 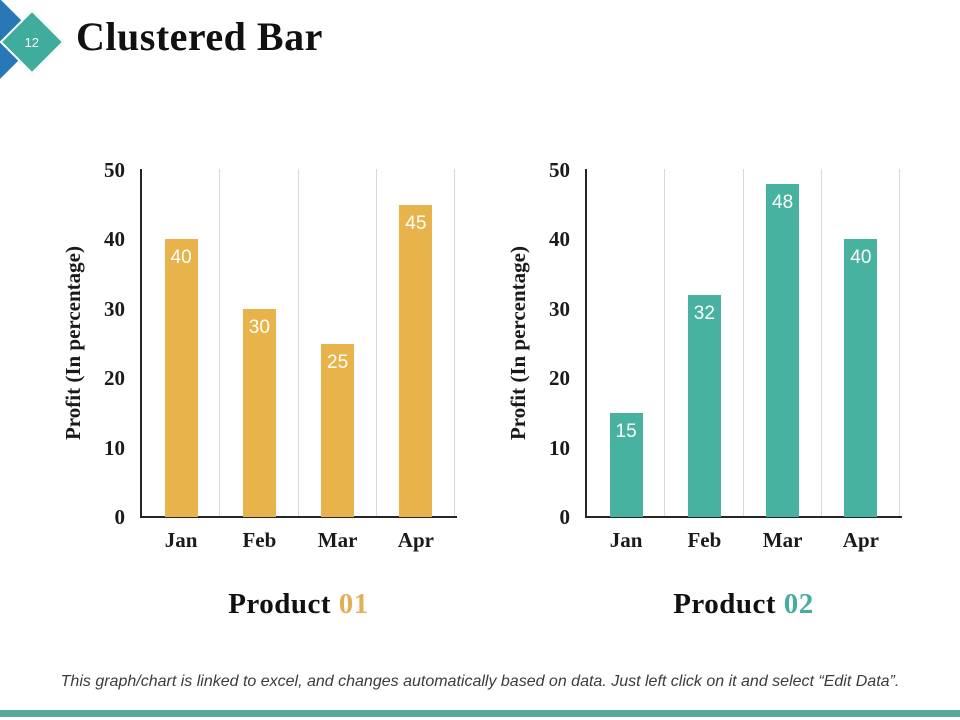 What do you see at coordinates (259, 327) in the screenshot?
I see `bar-value-label: 30` at bounding box center [259, 327].